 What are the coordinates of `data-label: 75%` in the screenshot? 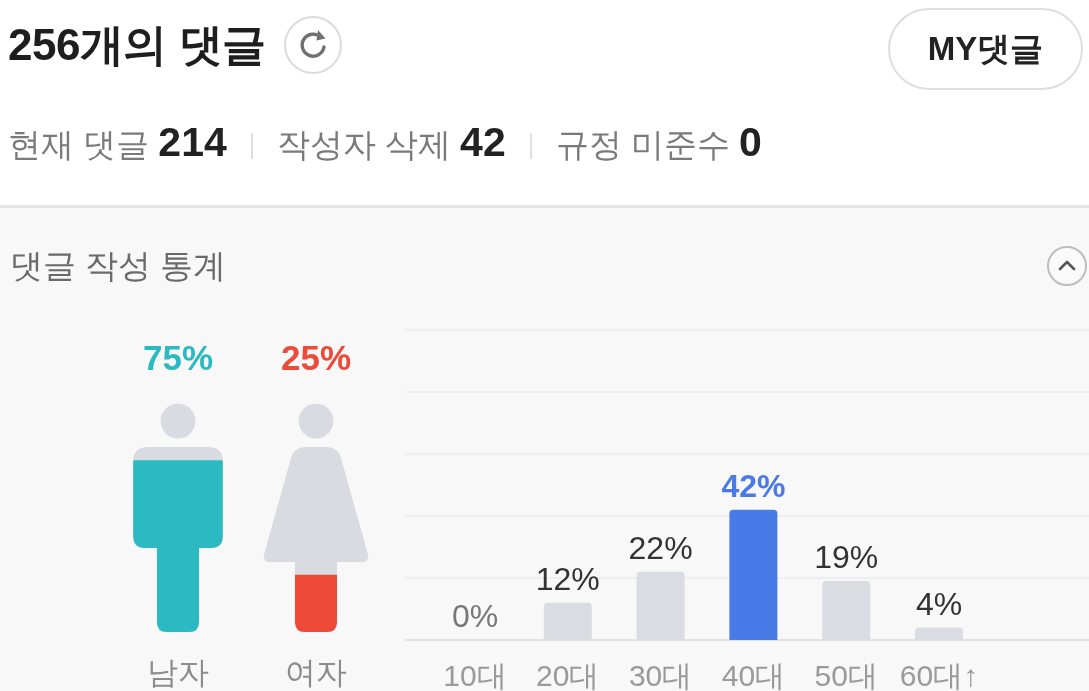 It's located at (178, 357).